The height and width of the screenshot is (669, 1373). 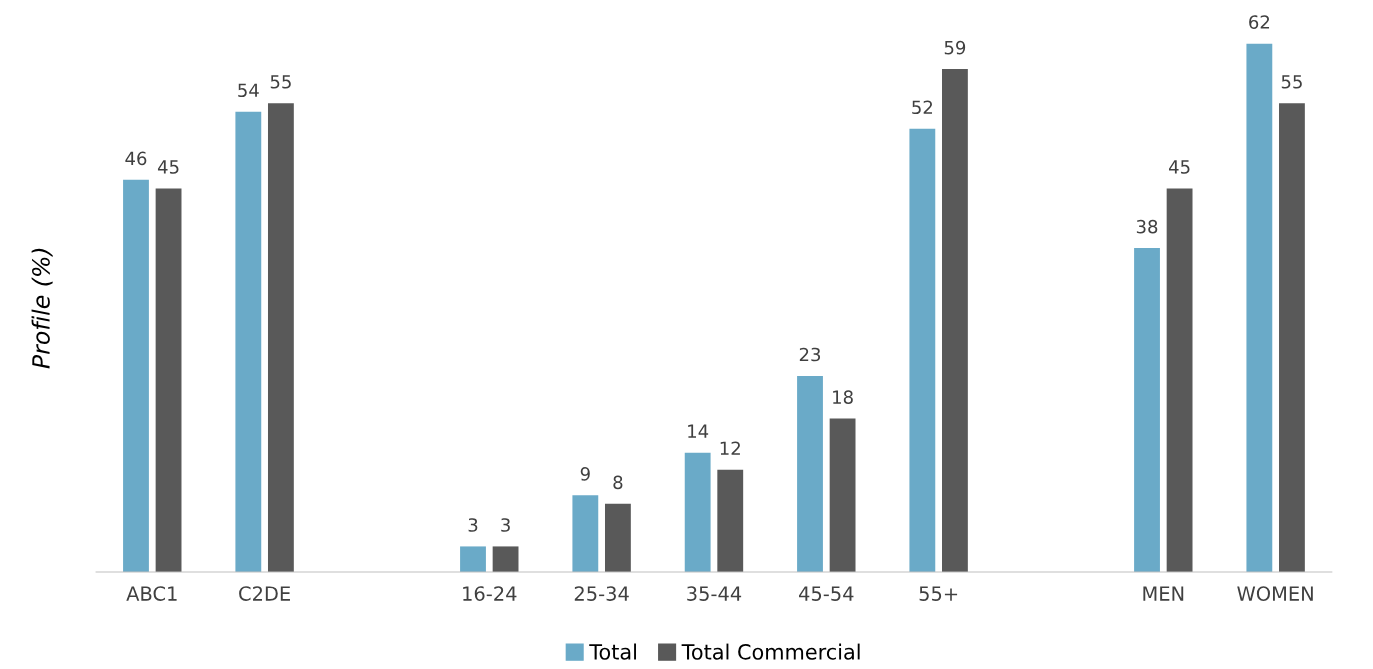 What do you see at coordinates (42, 308) in the screenshot?
I see `y-axis-title: Profile (%)` at bounding box center [42, 308].